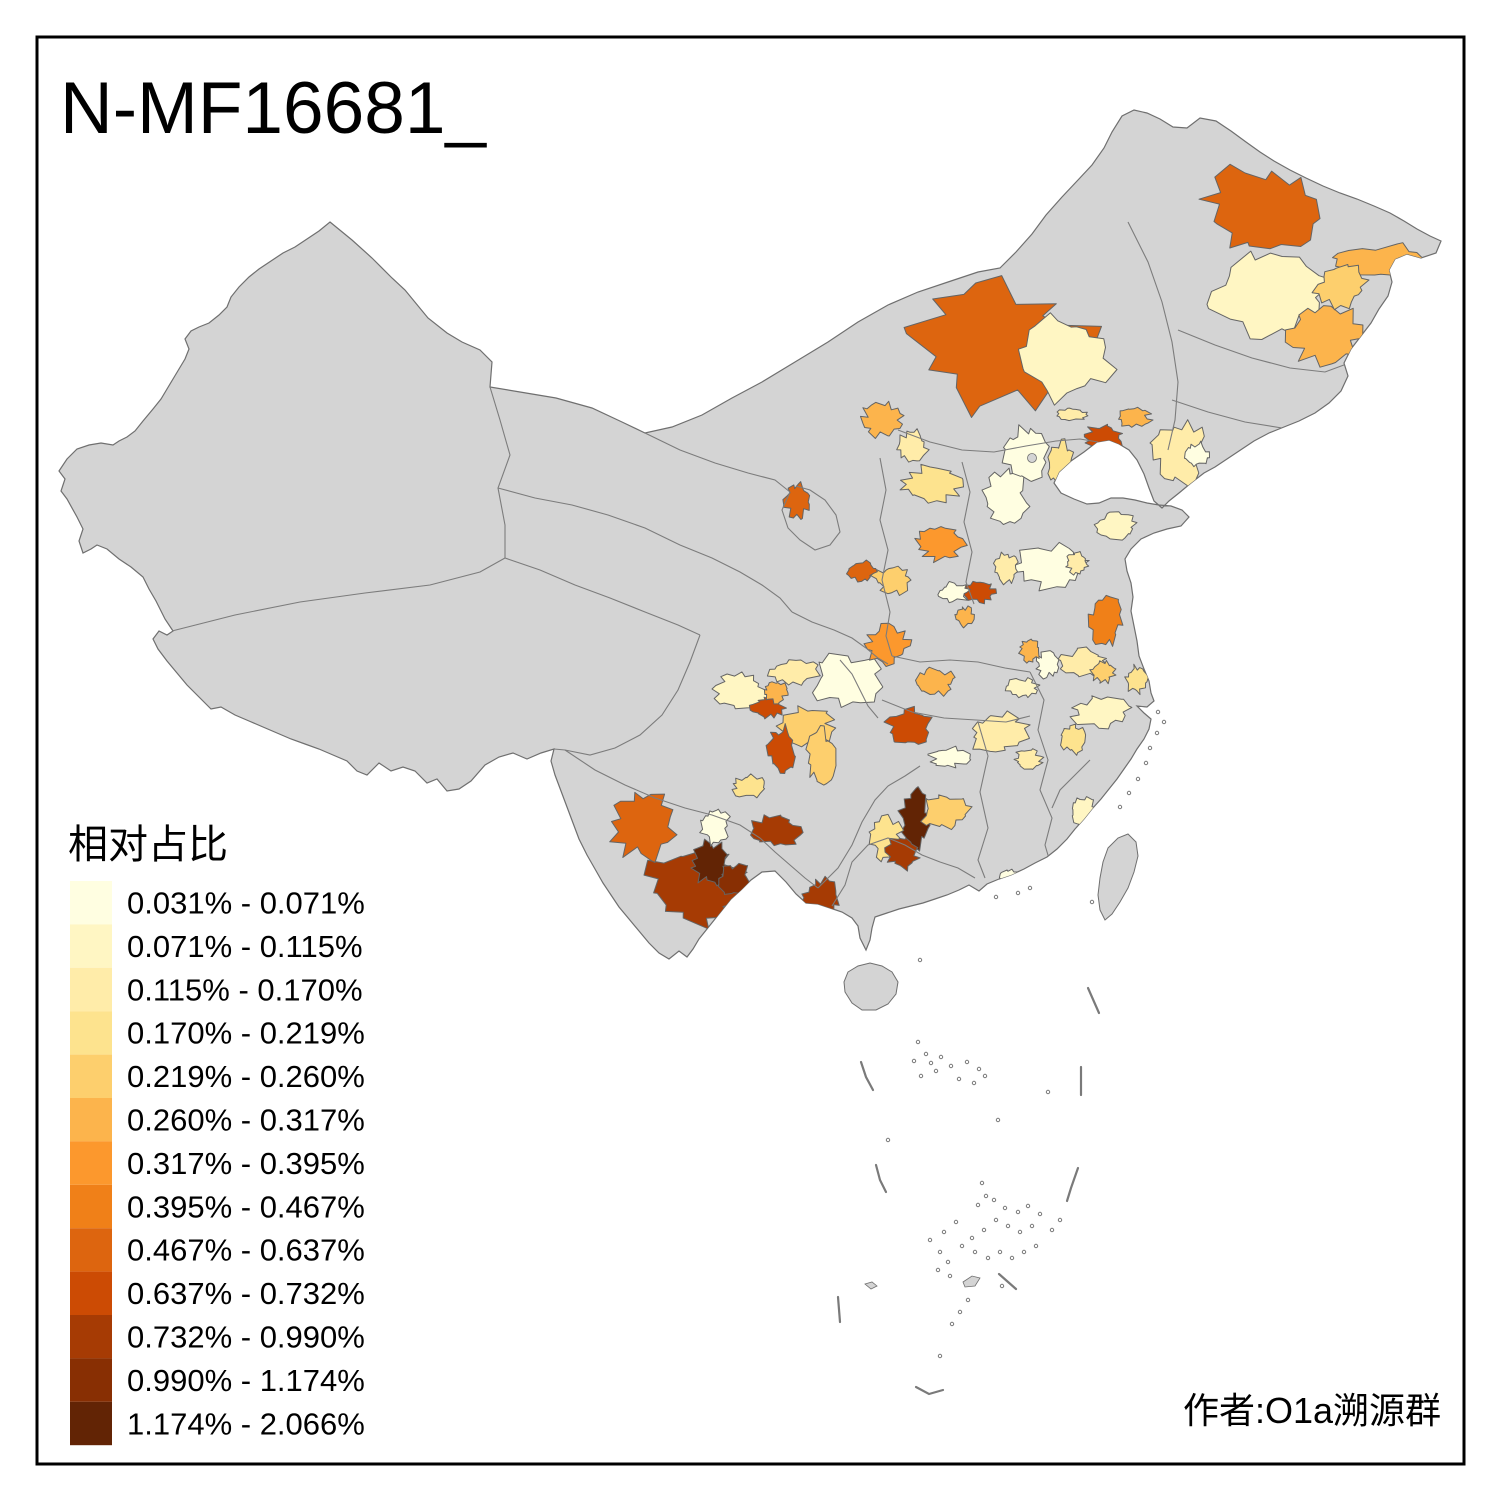 Image resolution: width=1500 pixels, height=1500 pixels. Describe the element at coordinates (246, 903) in the screenshot. I see `legend-label: 0.031% - 0.071%` at that location.